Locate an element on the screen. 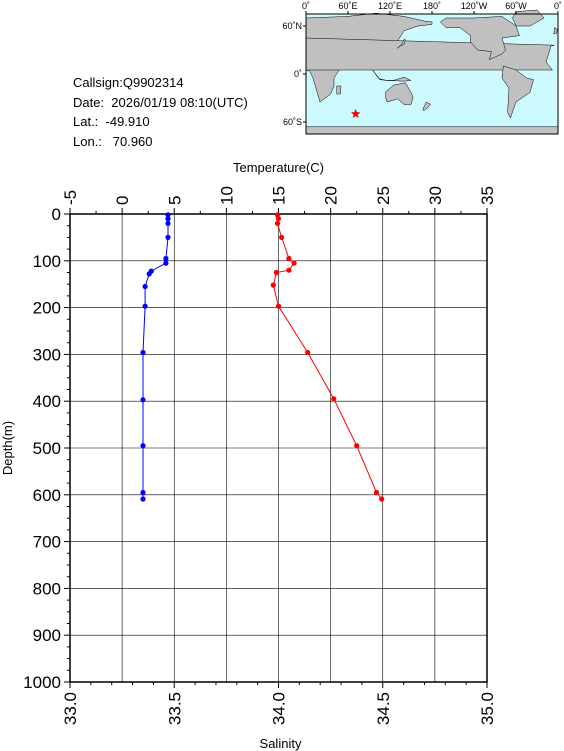  top-axis-tick-label: -5 is located at coordinates (70, 197).